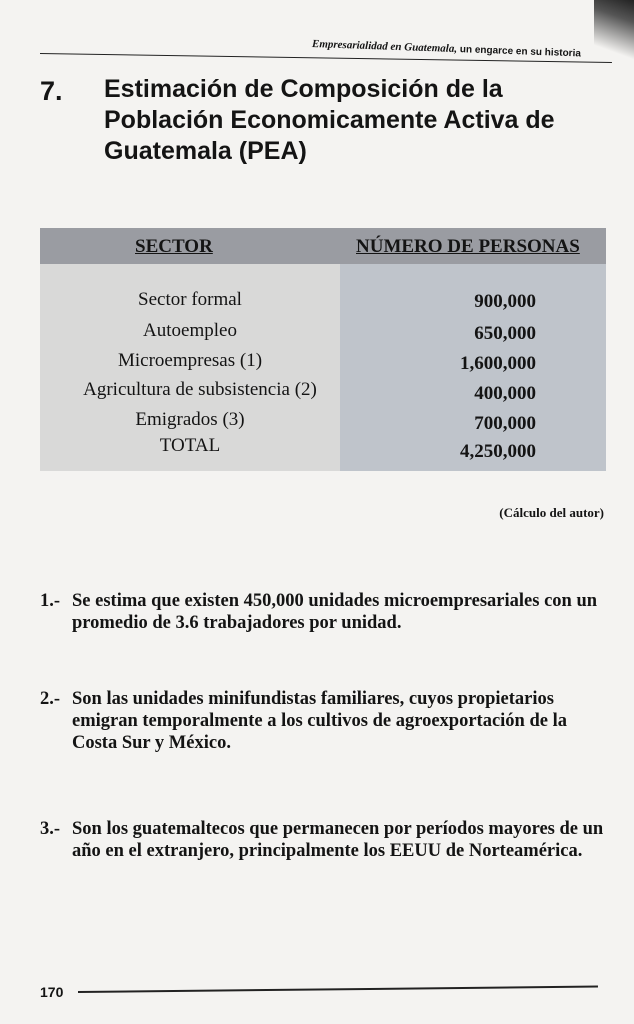 The image size is (634, 1024). I want to click on running-header-subtitle: un engarce en su historia, so click(520, 52).